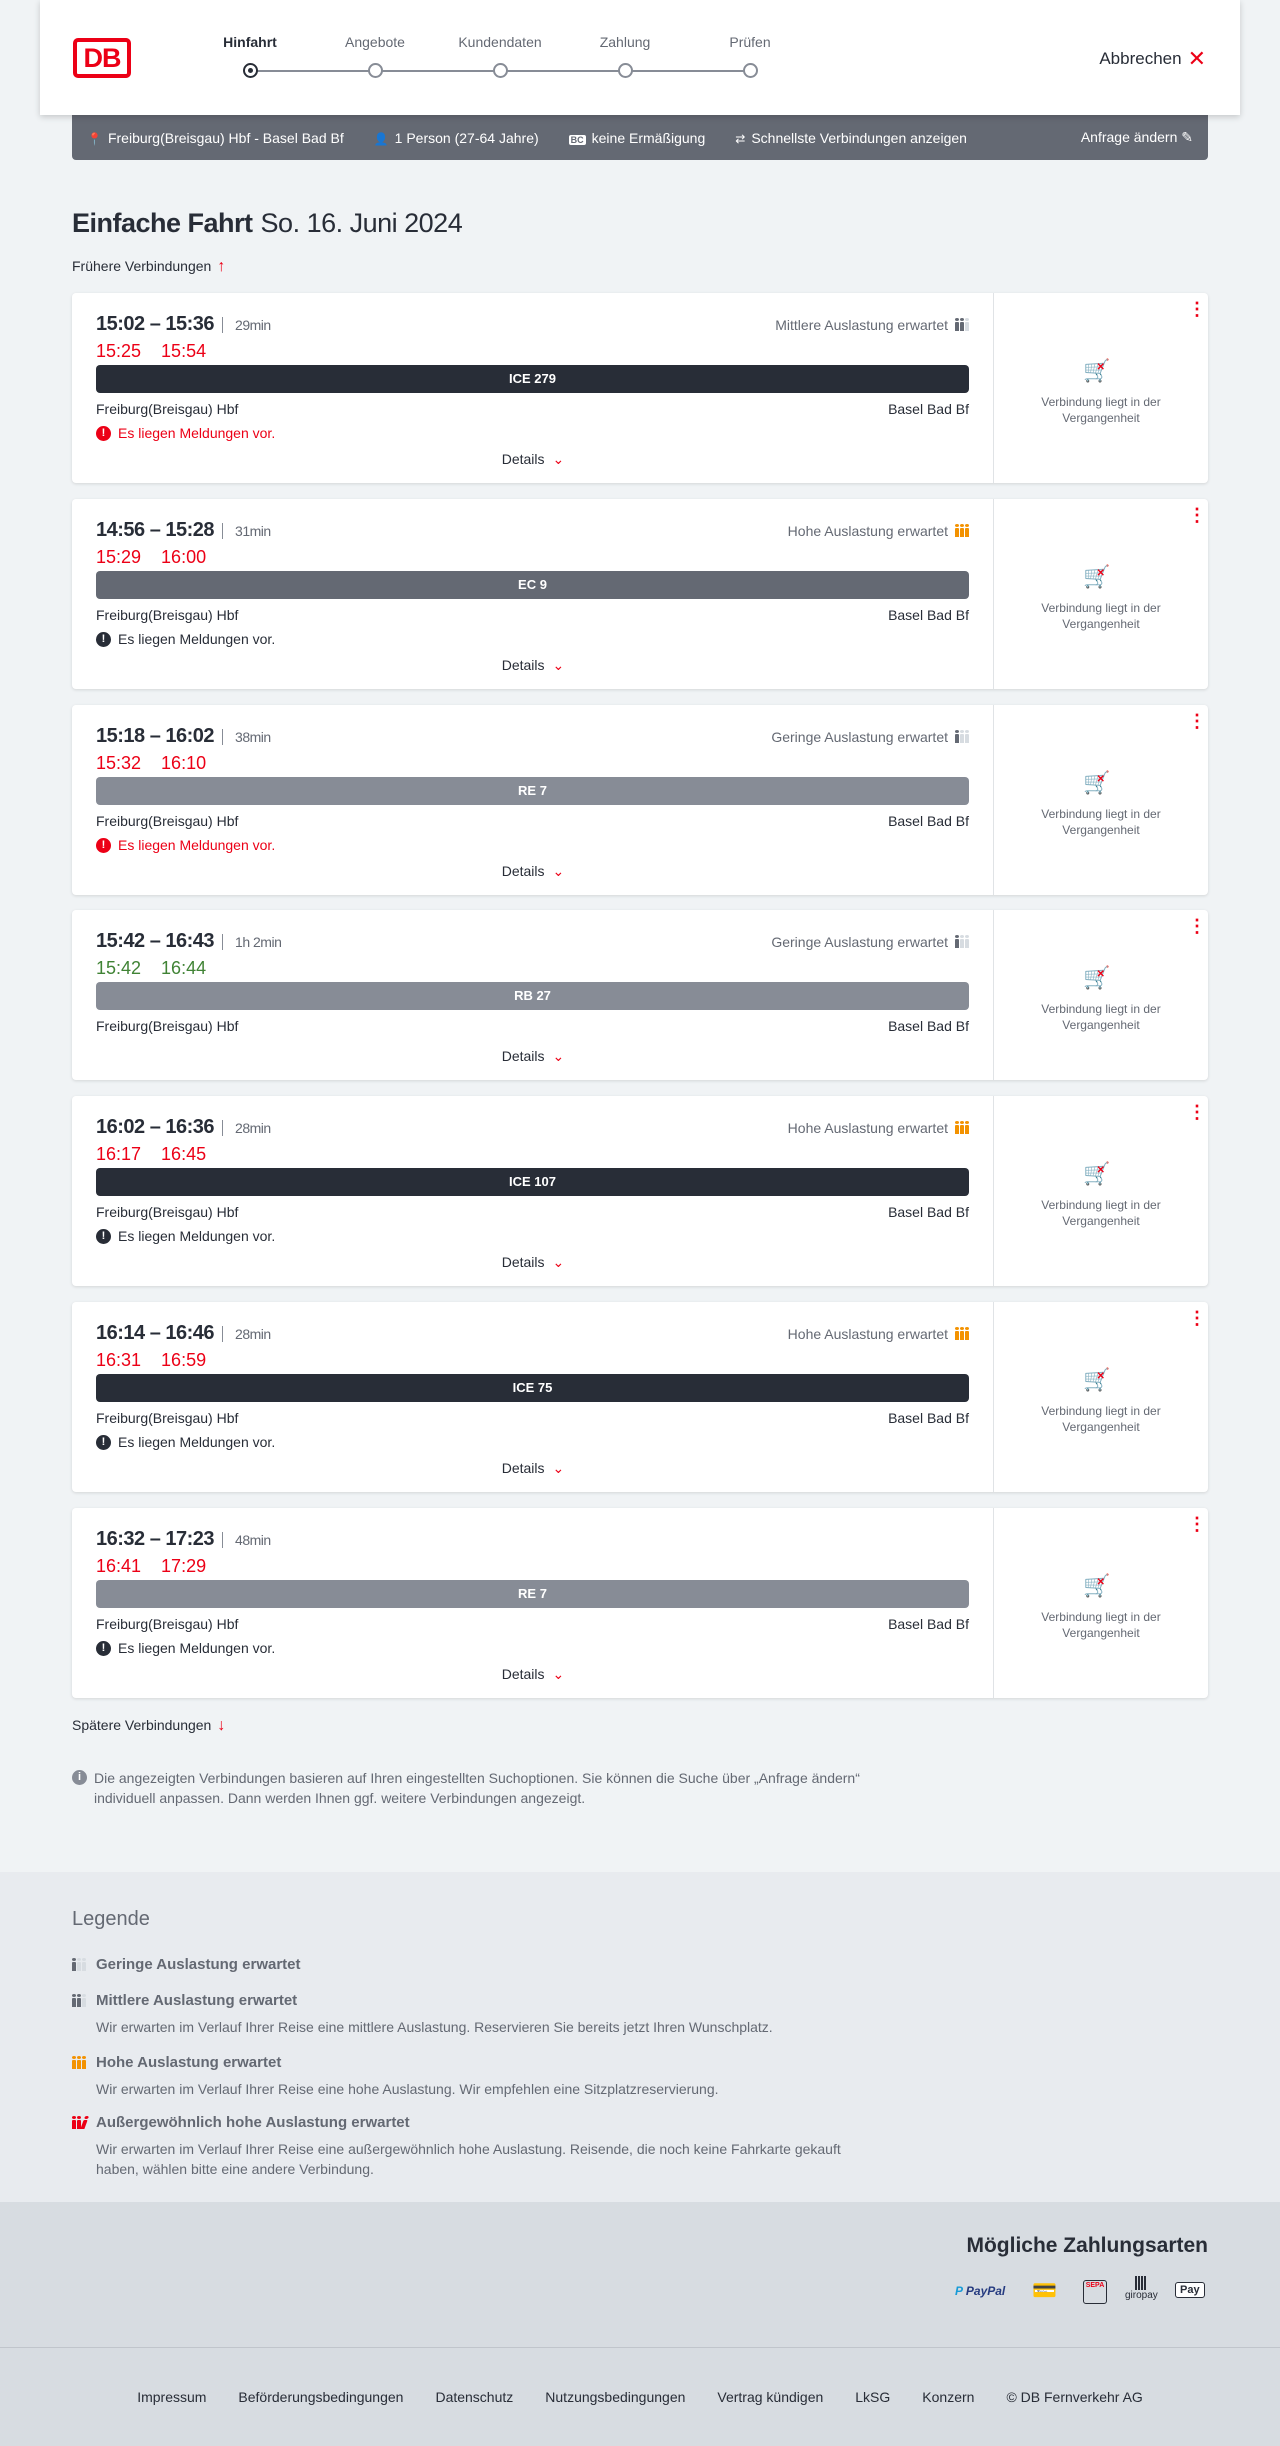  I want to click on planned-times: 15:02 – 15:36 29min, so click(183, 324).